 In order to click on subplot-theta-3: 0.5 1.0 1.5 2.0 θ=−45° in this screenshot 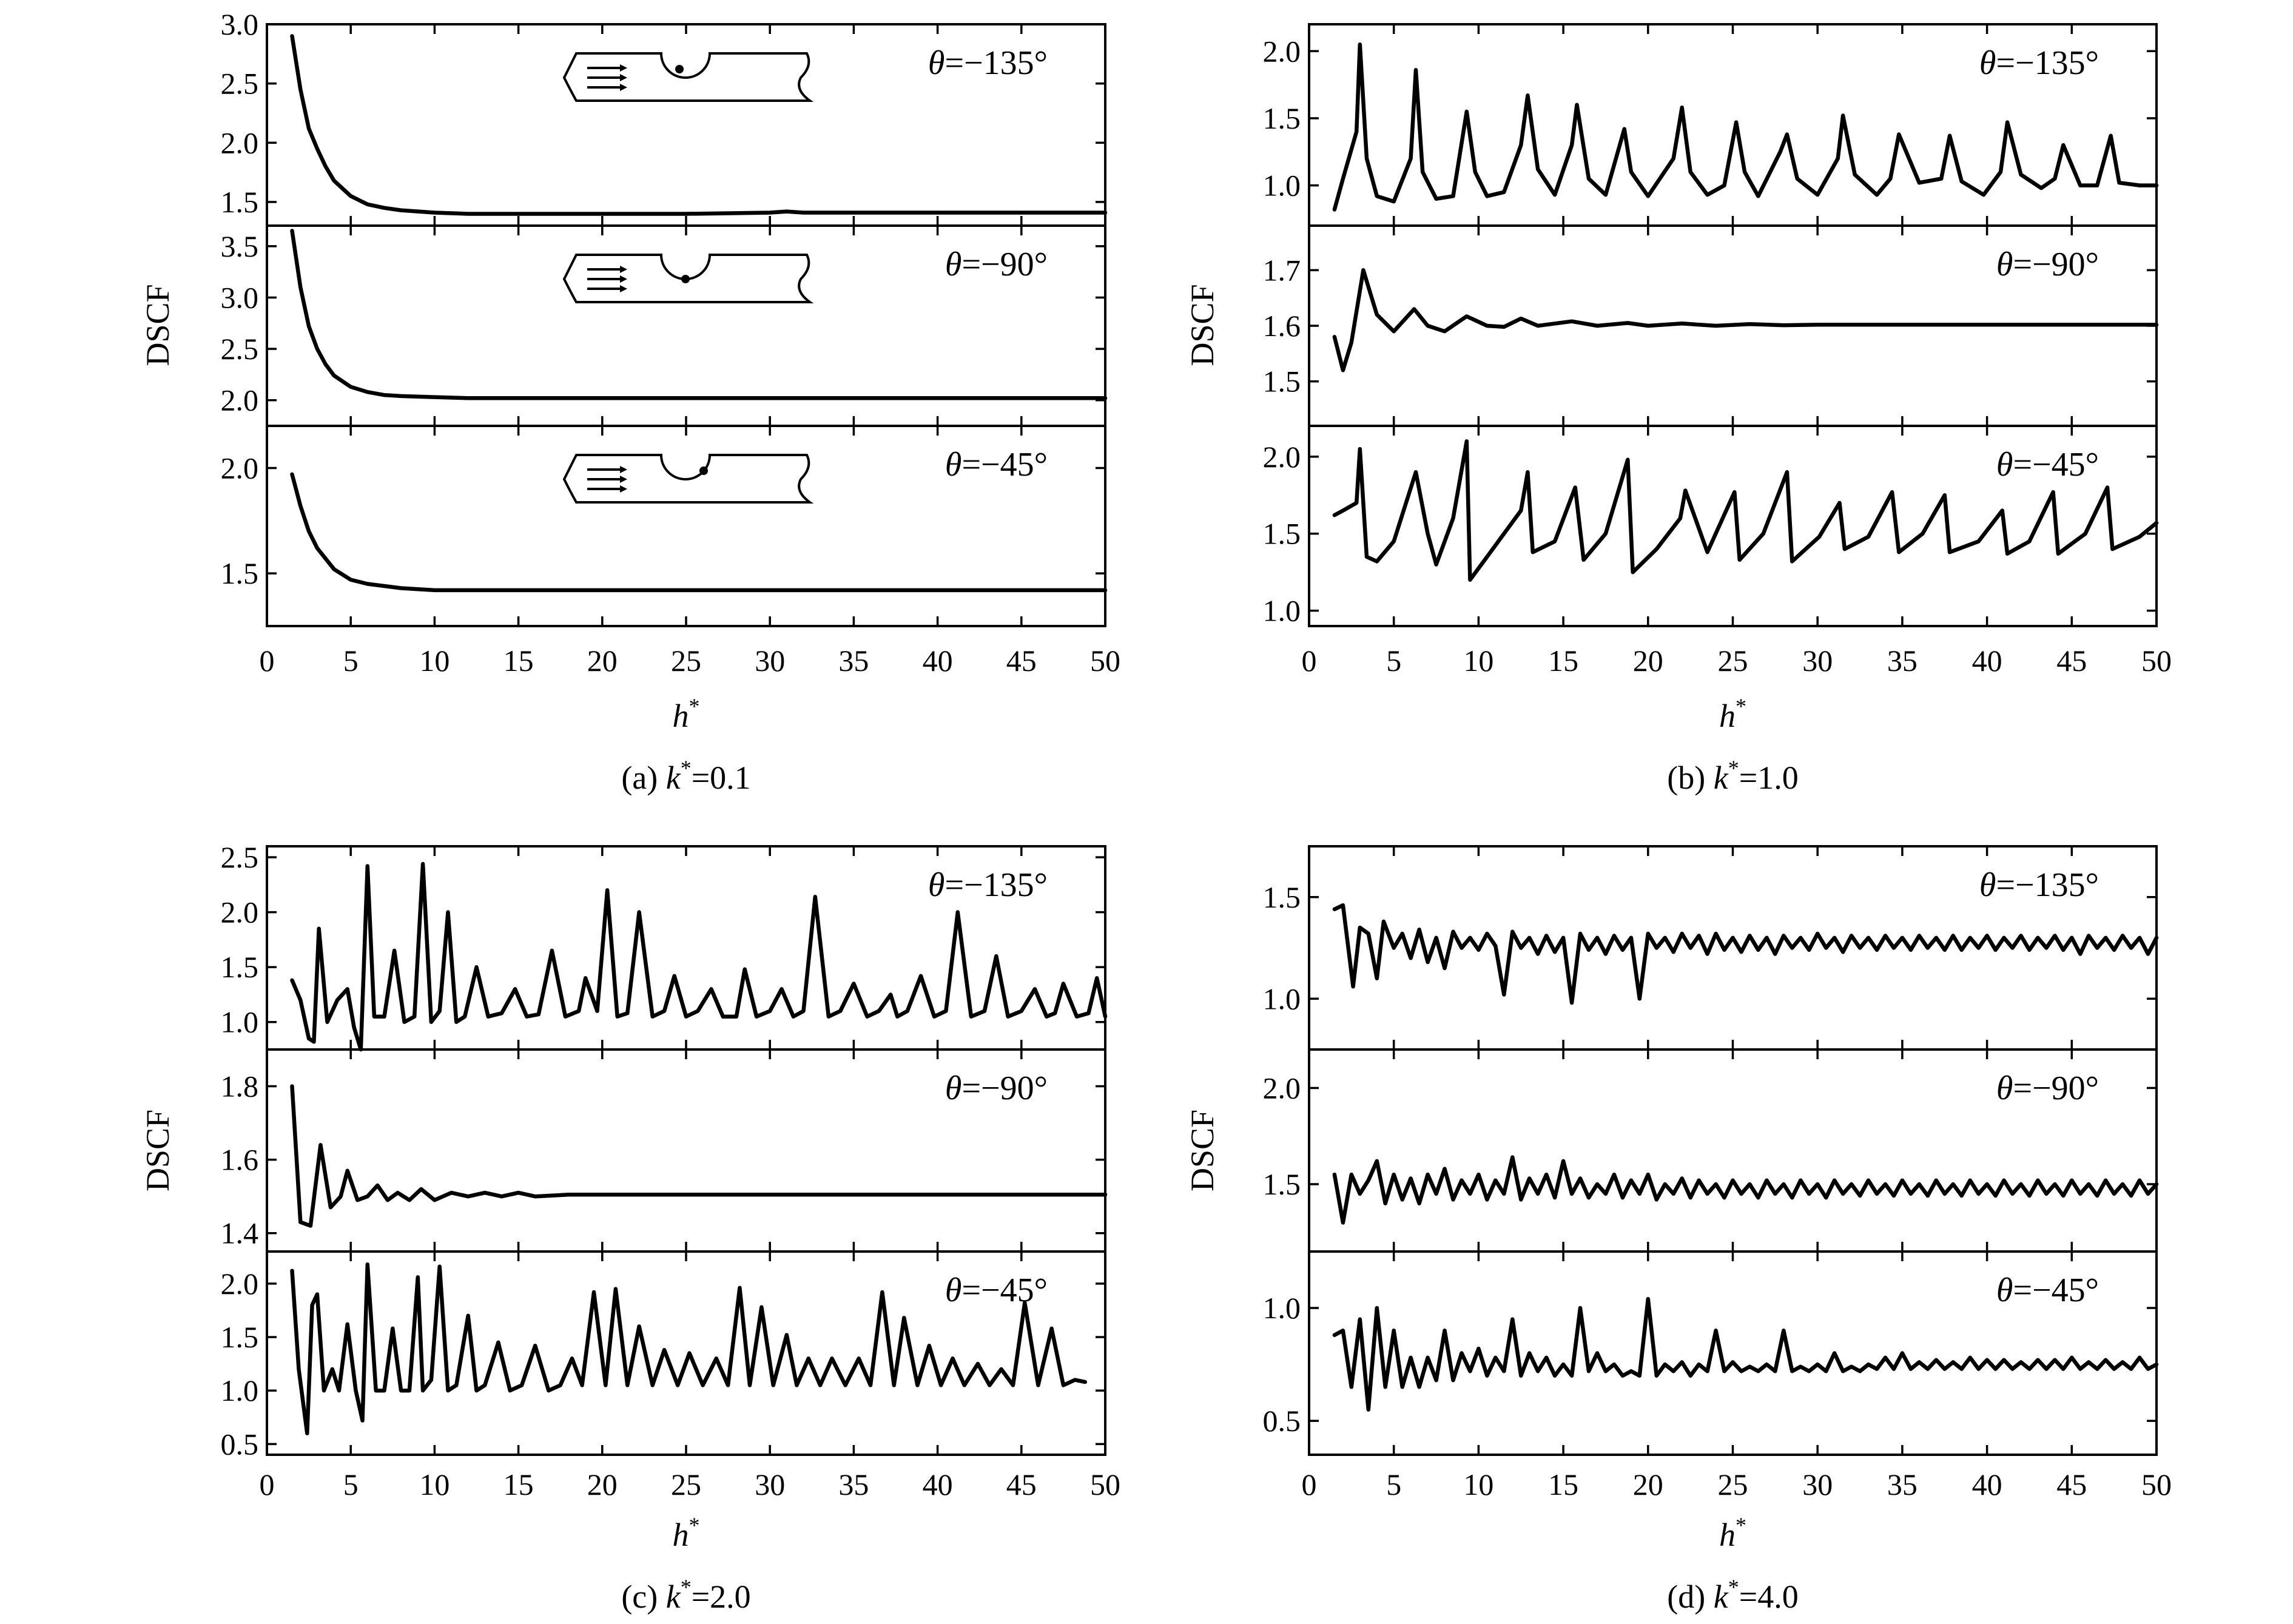, I will do `click(663, 1356)`.